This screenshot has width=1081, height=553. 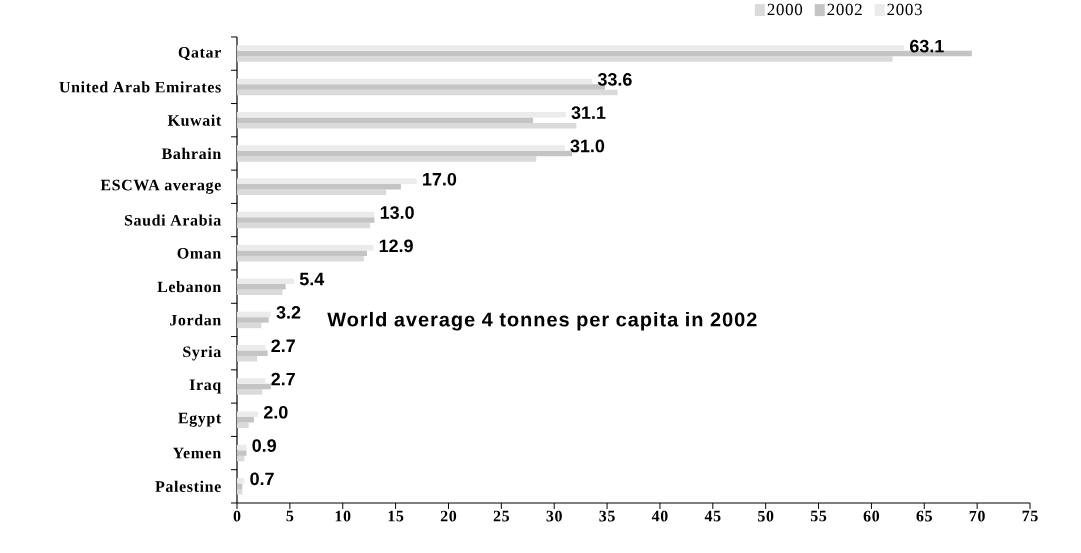 I want to click on data-label: 0.7, so click(x=262, y=479).